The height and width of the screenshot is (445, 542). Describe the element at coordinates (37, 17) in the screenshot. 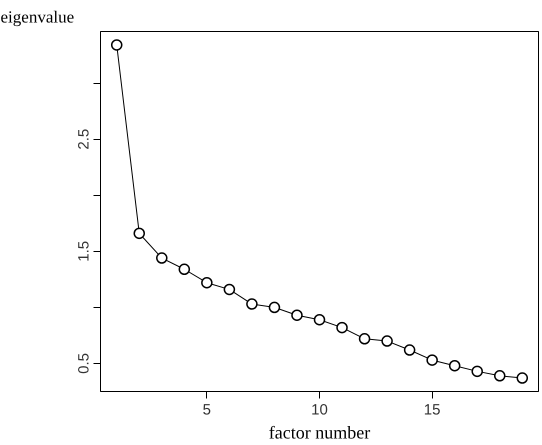

I see `y-axis-title: eigenvalue` at that location.